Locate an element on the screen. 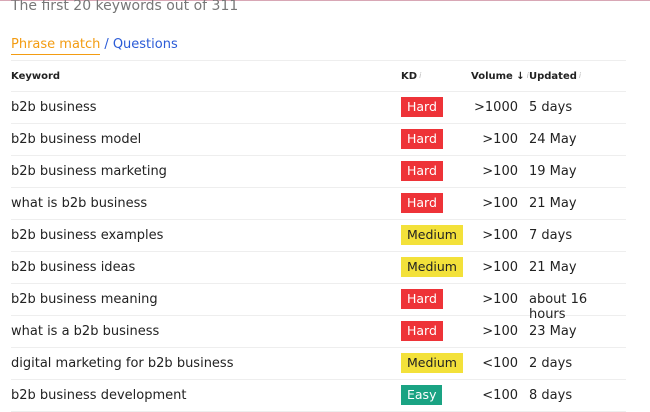  keyword-link: what is a b2b business is located at coordinates (85, 331).